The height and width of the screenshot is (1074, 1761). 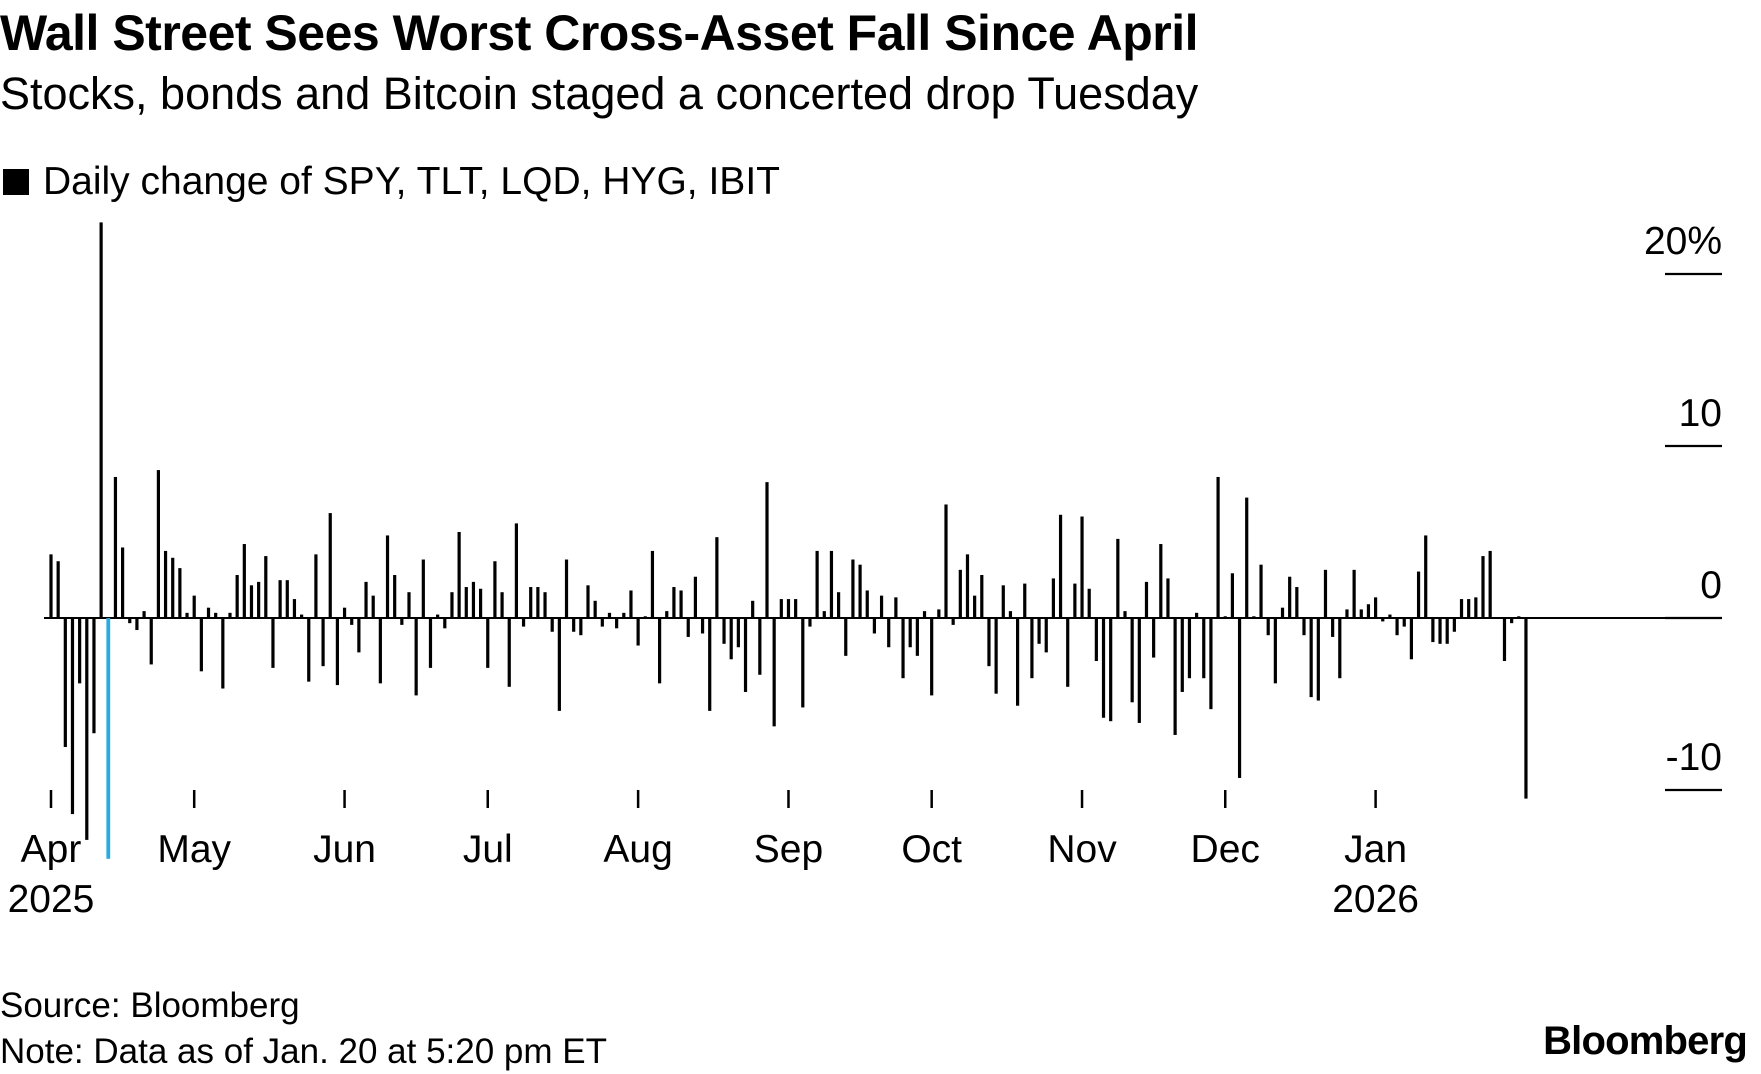 I want to click on x-tick-label: May, so click(x=194, y=849).